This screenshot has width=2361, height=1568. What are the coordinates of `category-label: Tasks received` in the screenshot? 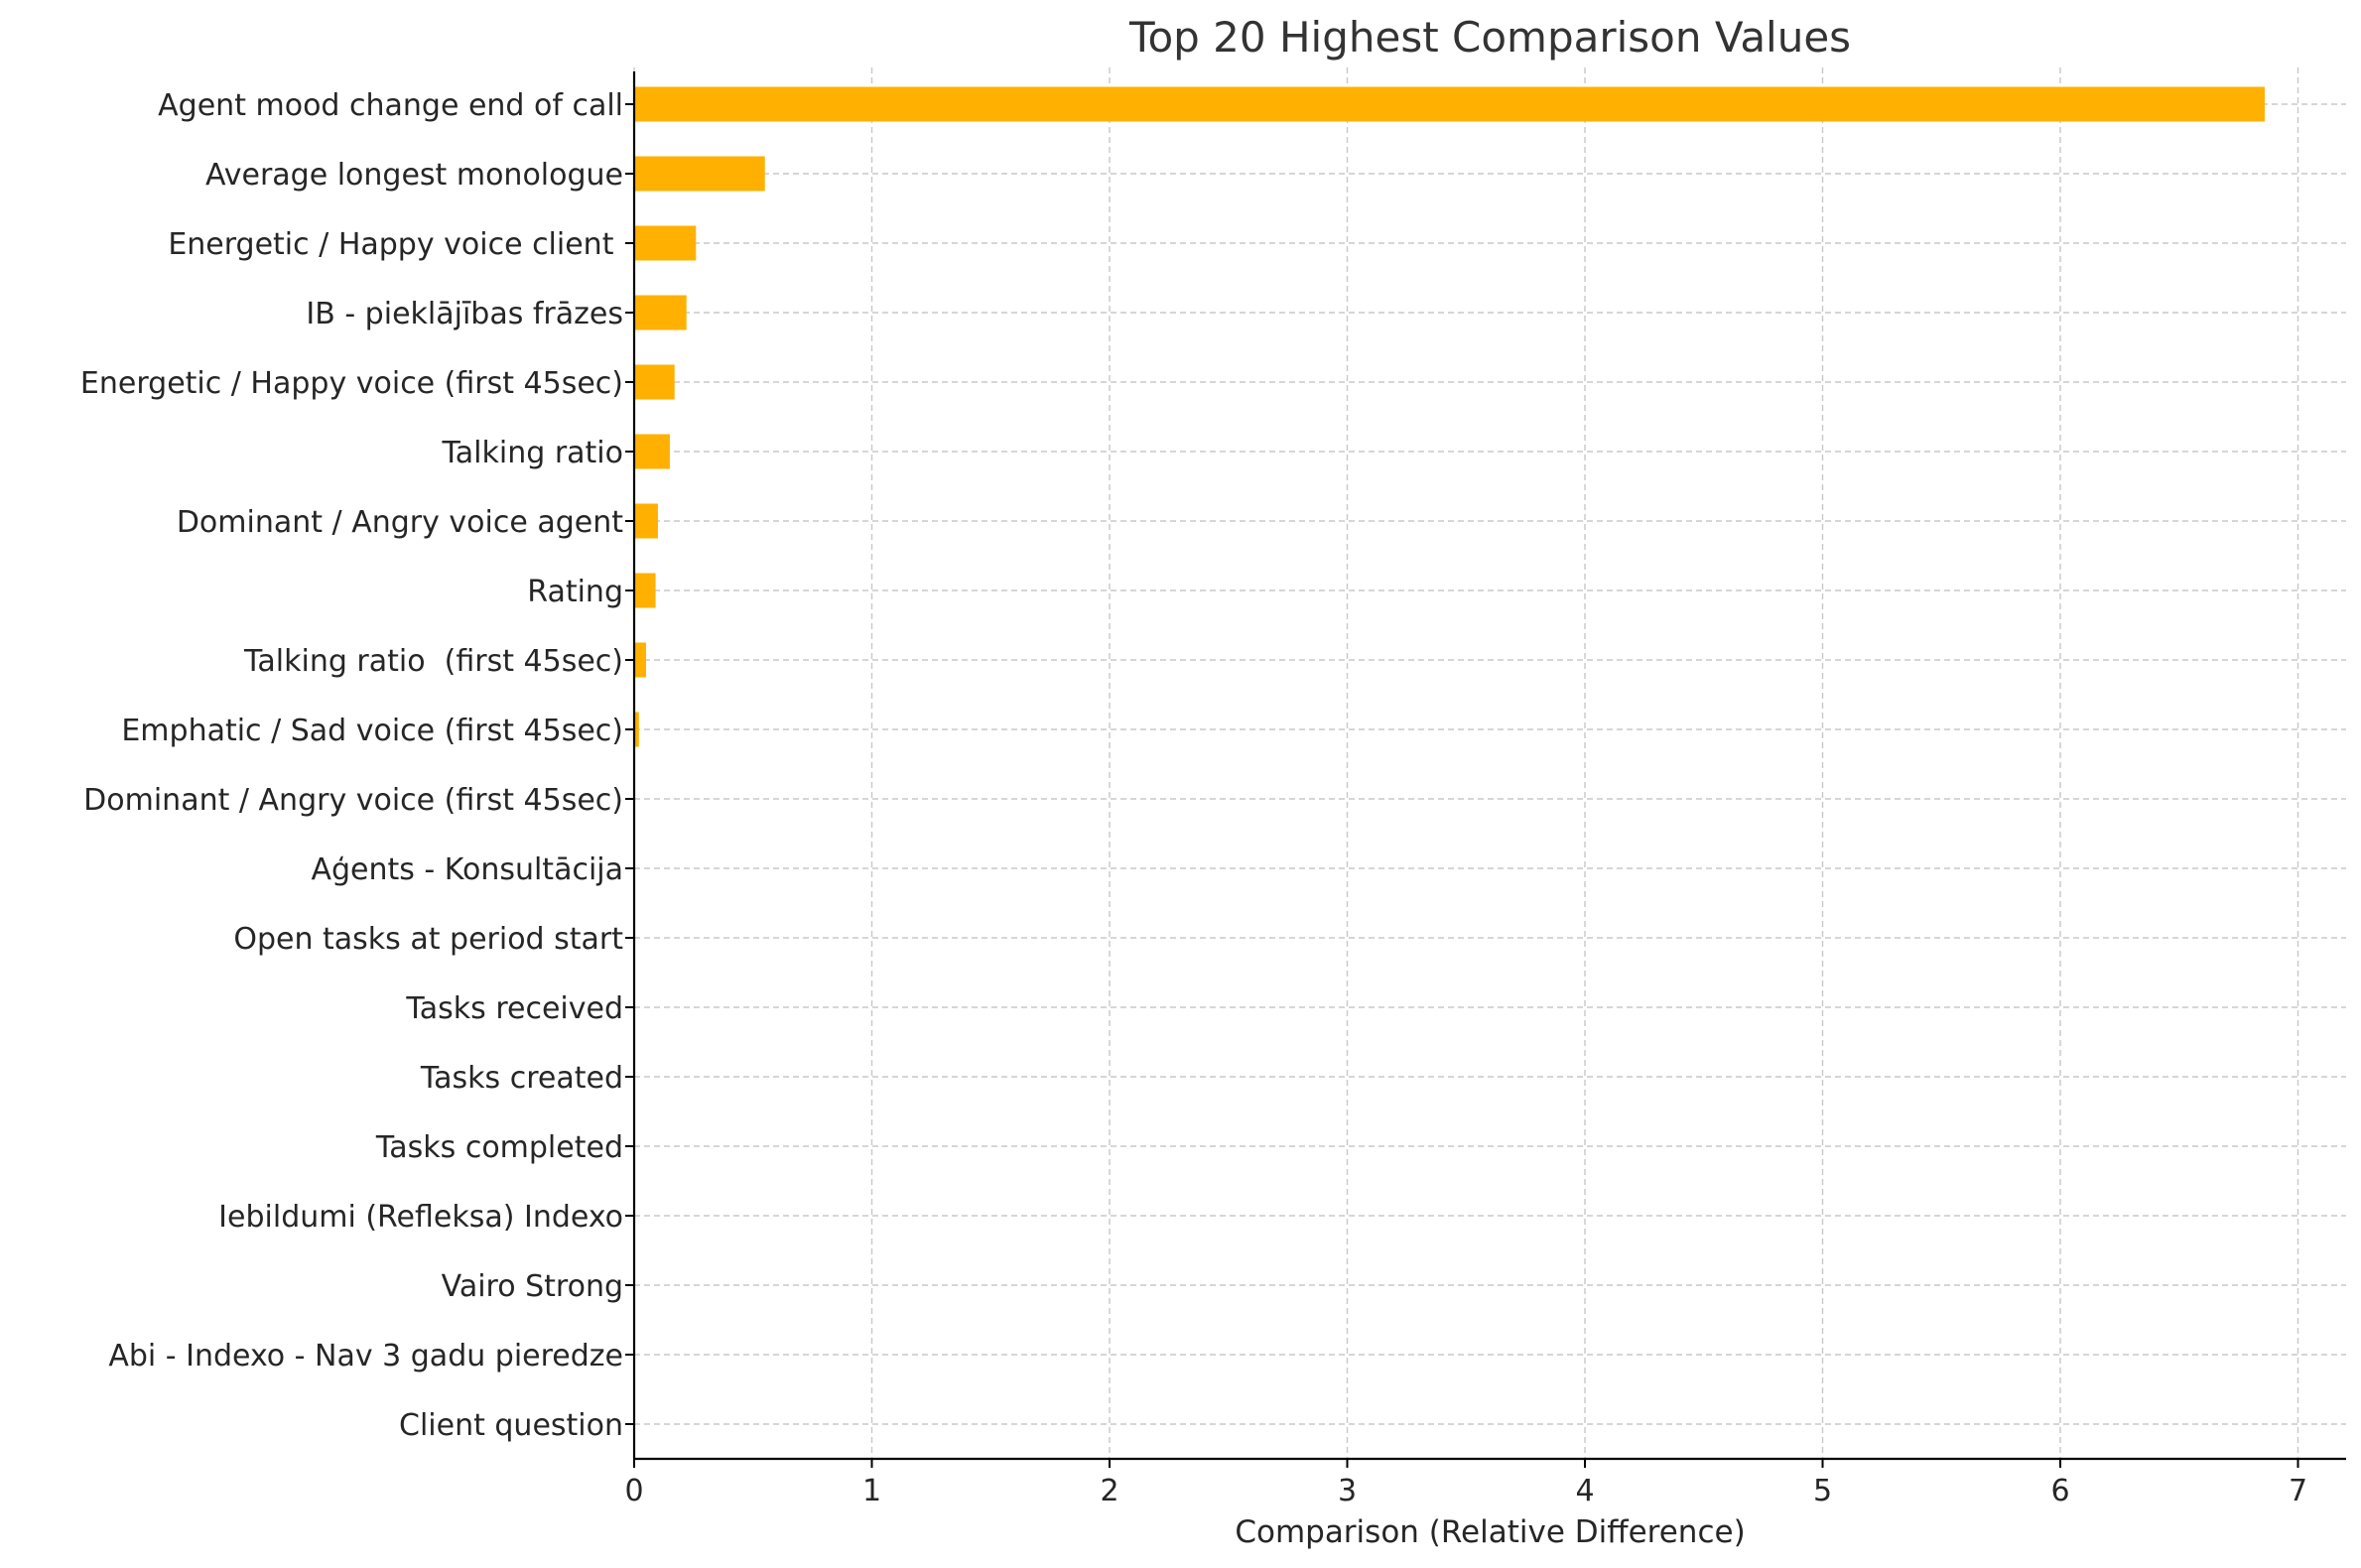 It's located at (514, 1008).